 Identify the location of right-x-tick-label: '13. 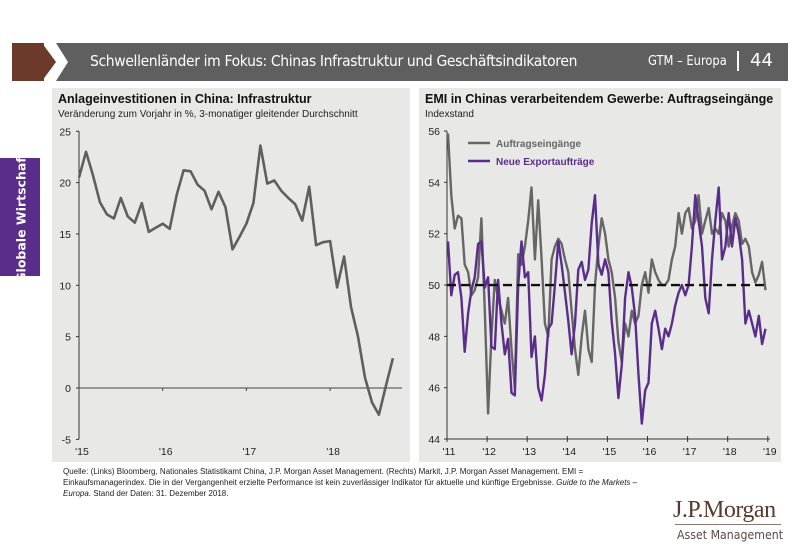
(529, 452).